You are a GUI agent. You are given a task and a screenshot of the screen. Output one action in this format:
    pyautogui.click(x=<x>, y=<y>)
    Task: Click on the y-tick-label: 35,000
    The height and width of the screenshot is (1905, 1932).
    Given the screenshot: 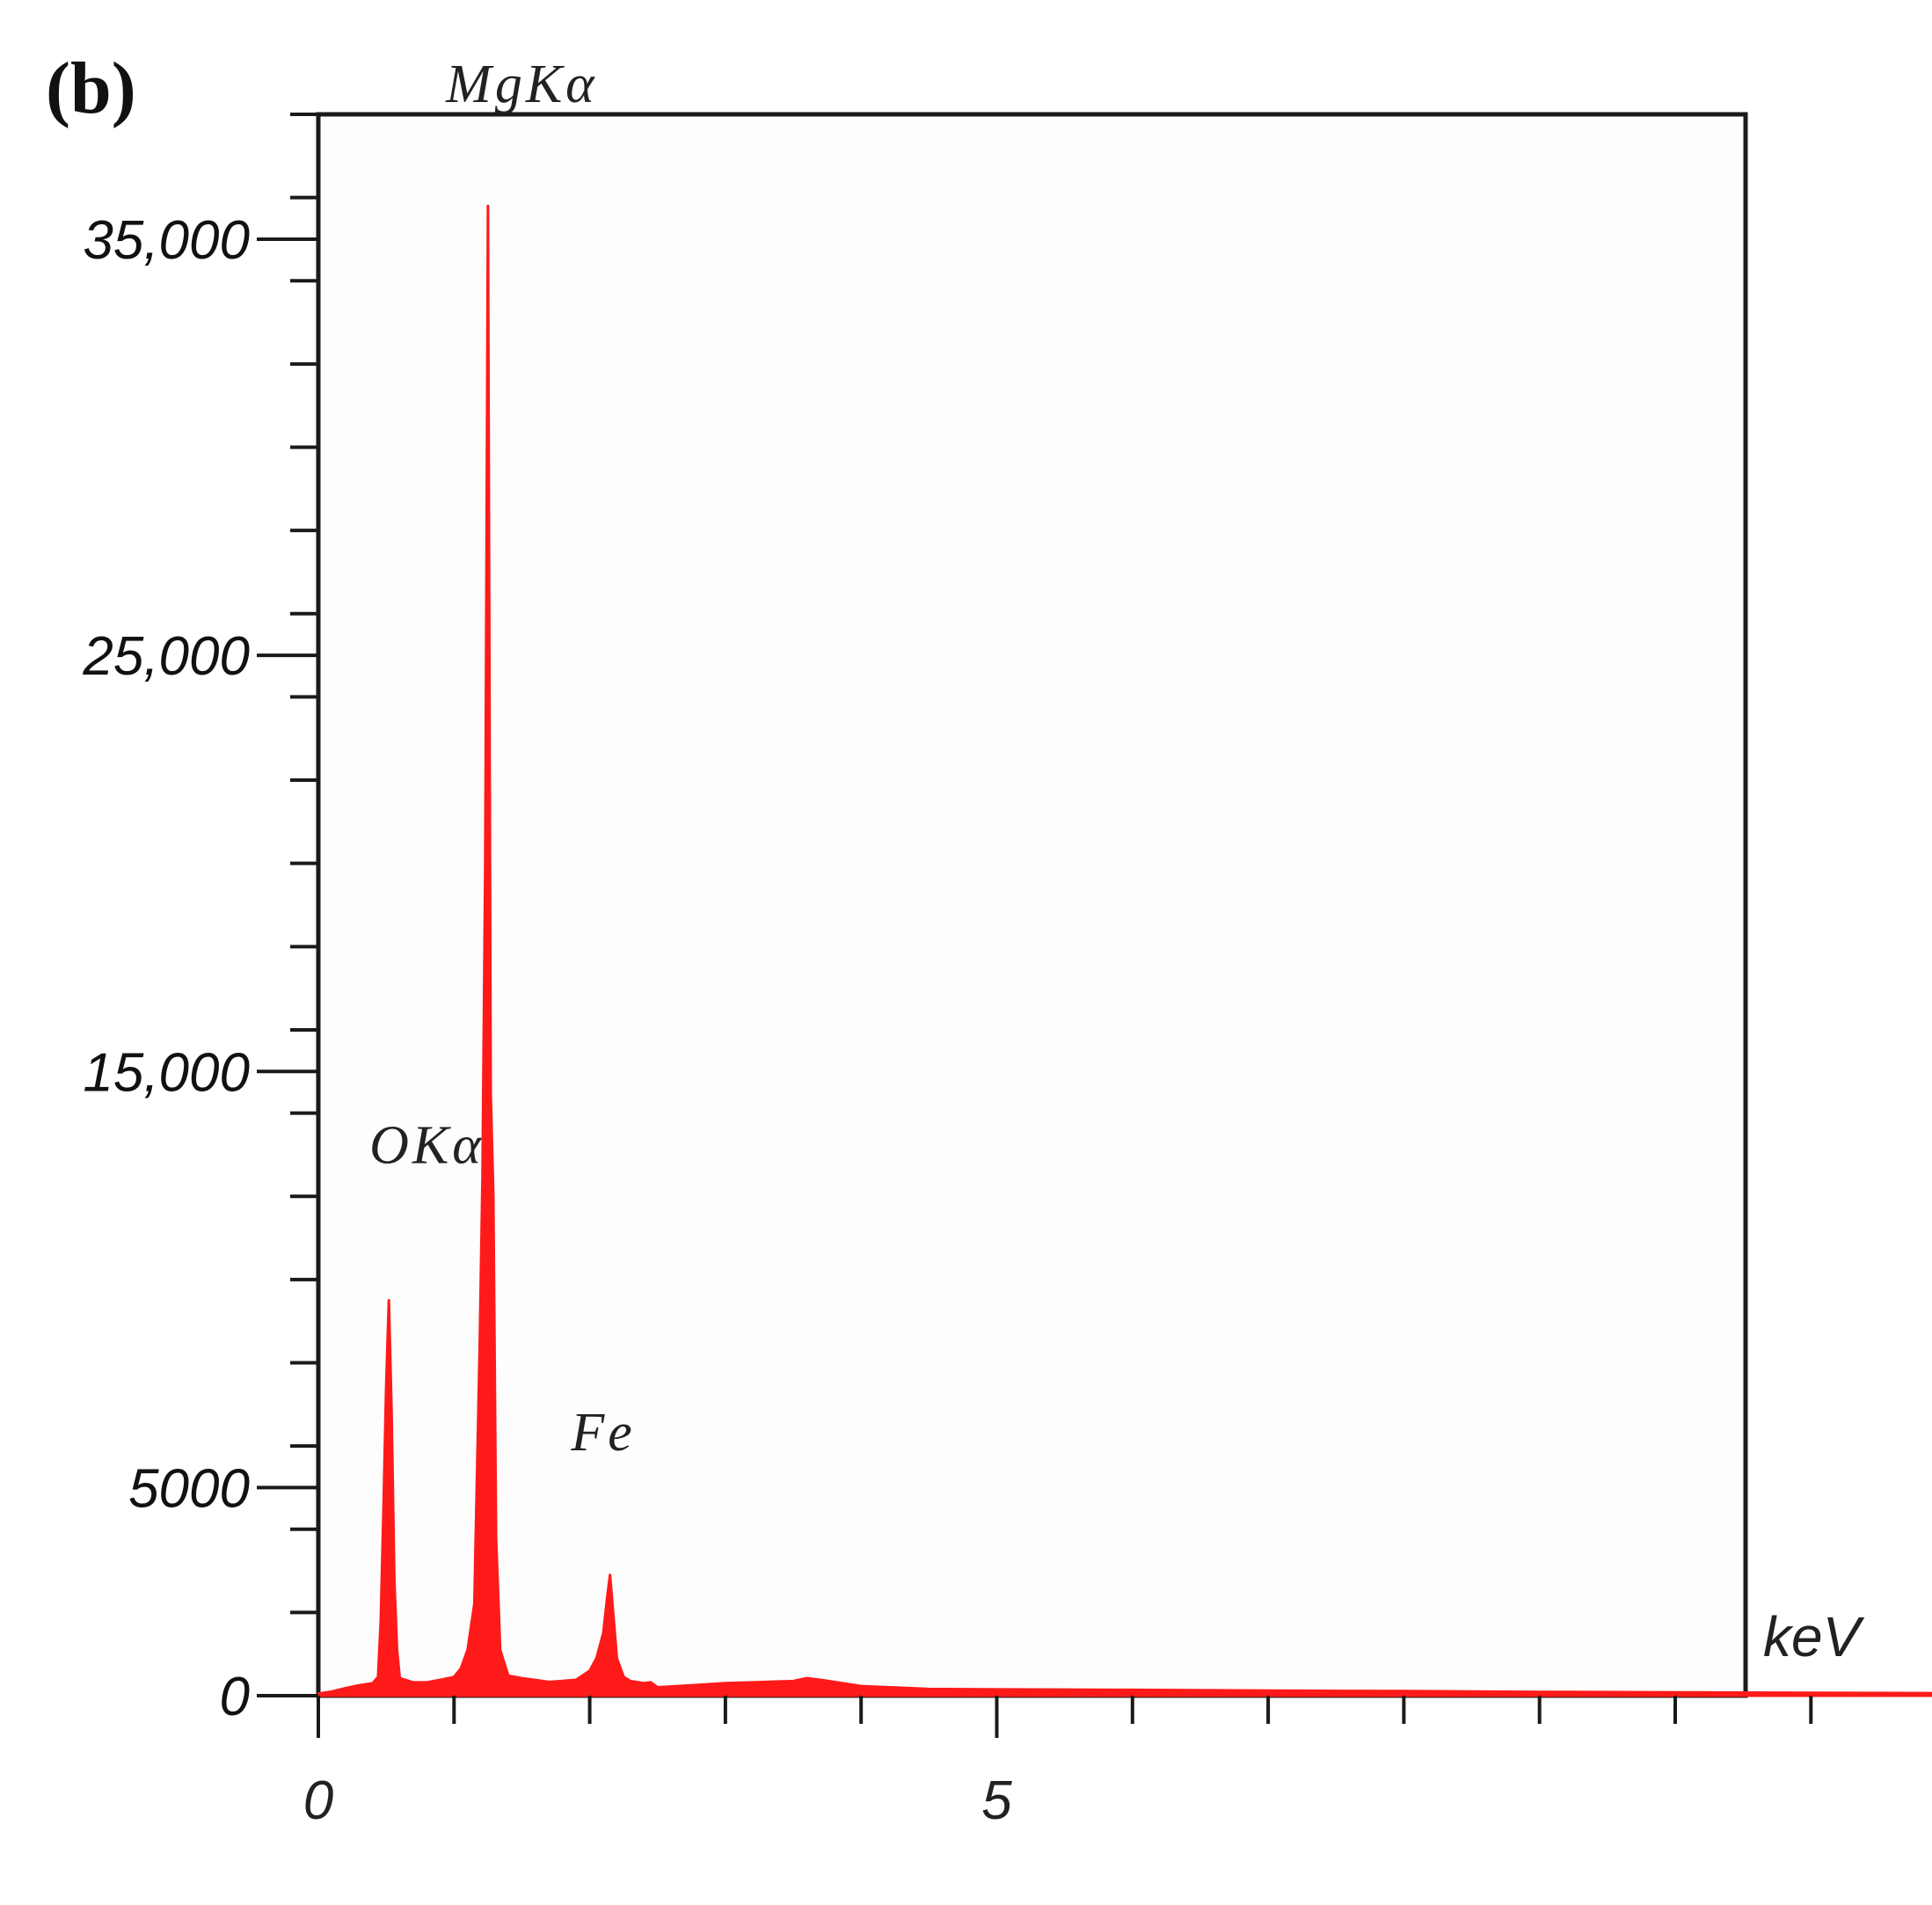 What is the action you would take?
    pyautogui.click(x=167, y=240)
    